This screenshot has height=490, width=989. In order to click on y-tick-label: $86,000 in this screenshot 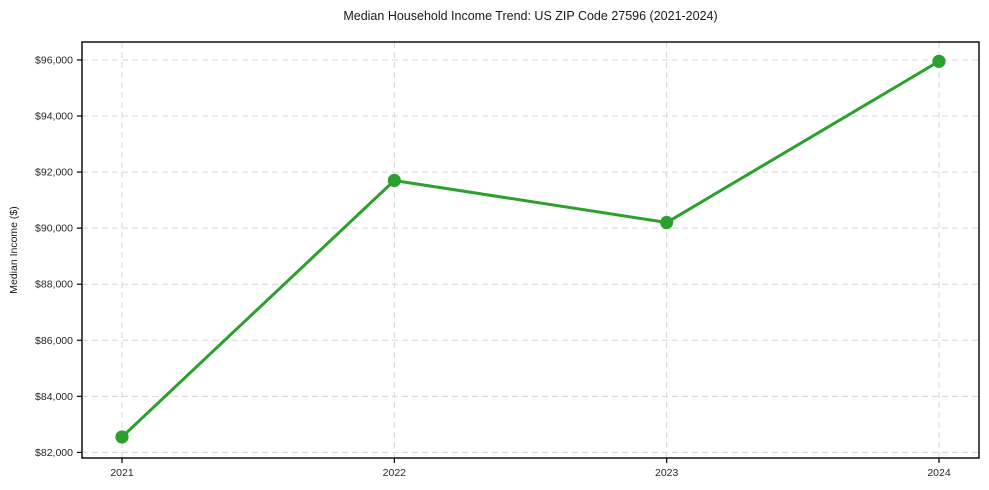, I will do `click(54, 341)`.